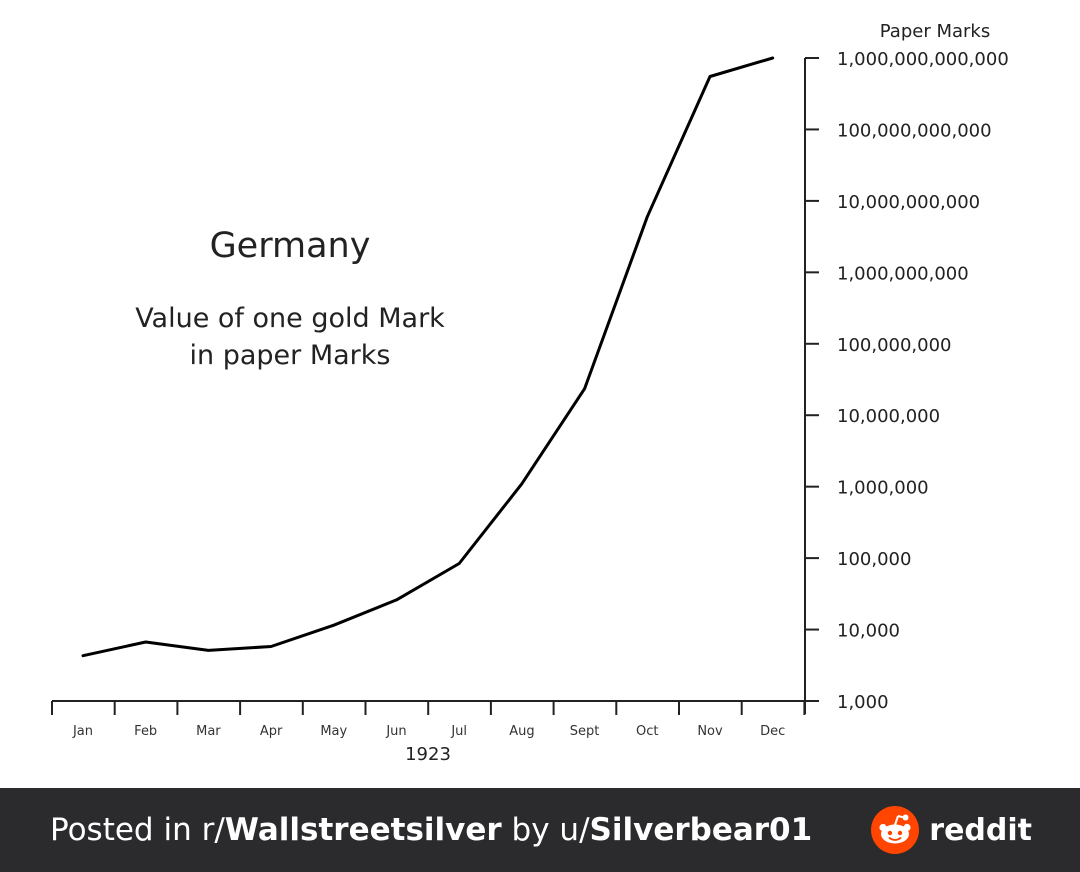 The width and height of the screenshot is (1080, 872). Describe the element at coordinates (363, 830) in the screenshot. I see `subreddit-name: Wallstreetsilver` at that location.